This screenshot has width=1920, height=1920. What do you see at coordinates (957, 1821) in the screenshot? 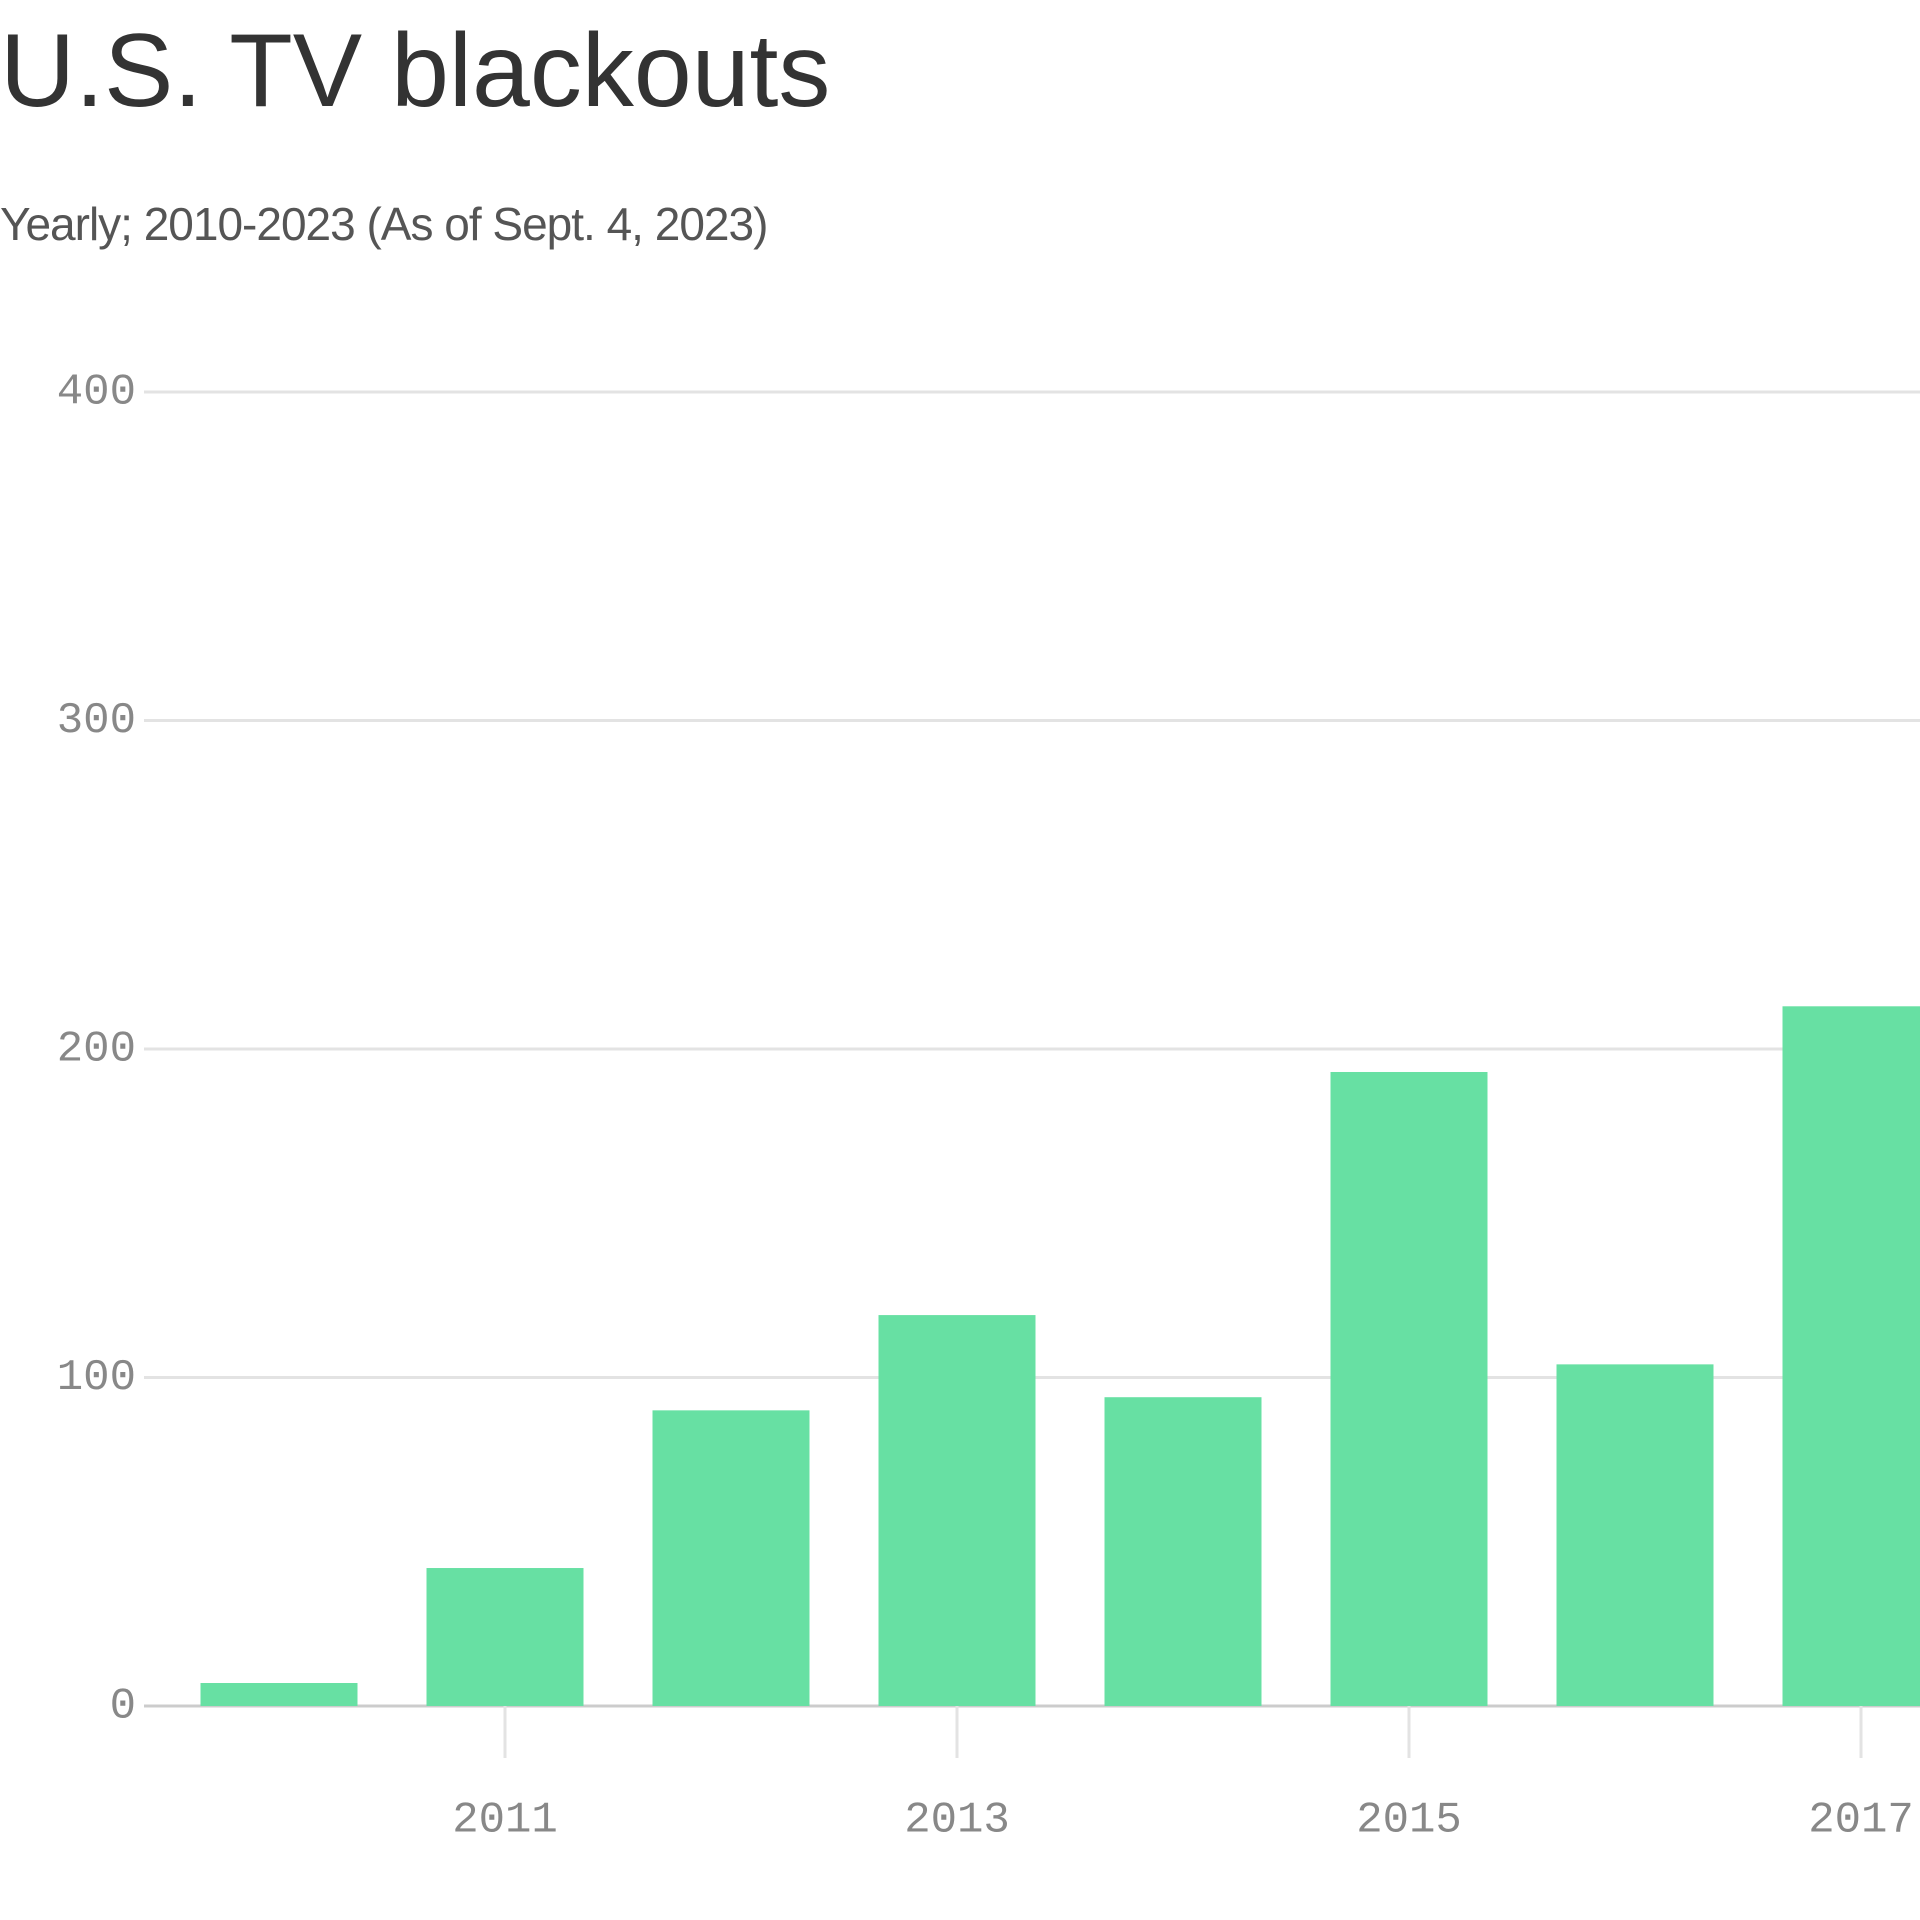
I see `x-tick-label: 2013` at bounding box center [957, 1821].